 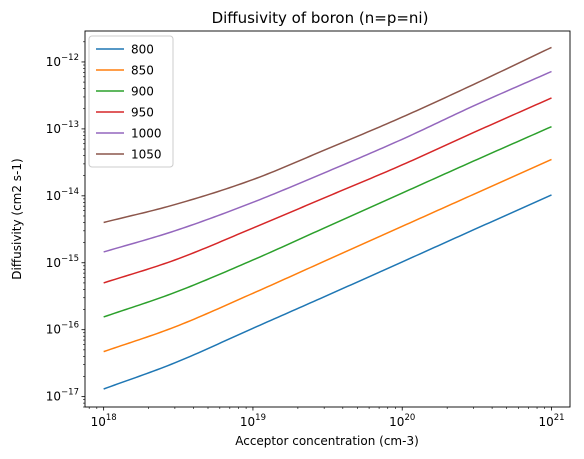 What do you see at coordinates (104, 421) in the screenshot?
I see `x-tick-label: 1018` at bounding box center [104, 421].